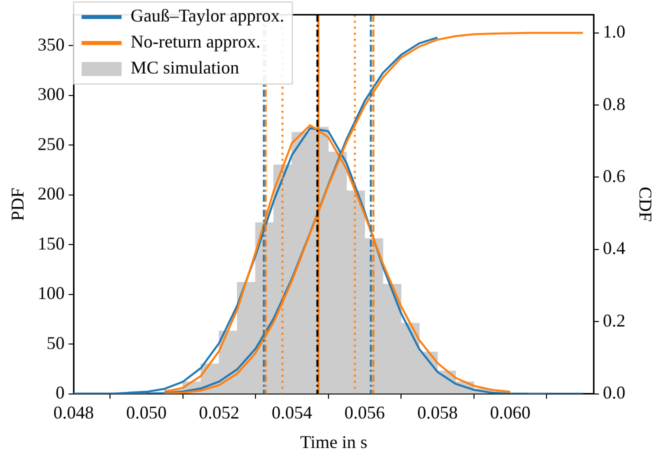 The height and width of the screenshot is (460, 667). What do you see at coordinates (55, 342) in the screenshot?
I see `y-tick-label: 50` at bounding box center [55, 342].